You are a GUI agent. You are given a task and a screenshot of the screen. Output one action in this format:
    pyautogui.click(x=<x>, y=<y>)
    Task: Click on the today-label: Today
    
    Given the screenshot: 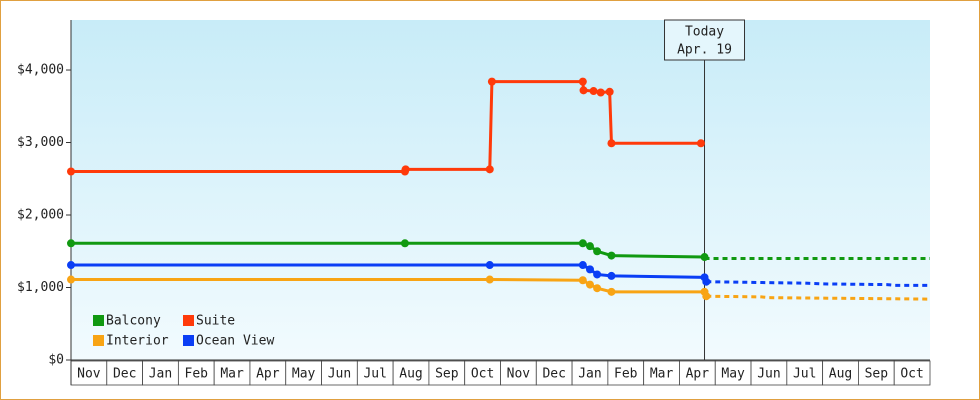 What is the action you would take?
    pyautogui.click(x=704, y=32)
    